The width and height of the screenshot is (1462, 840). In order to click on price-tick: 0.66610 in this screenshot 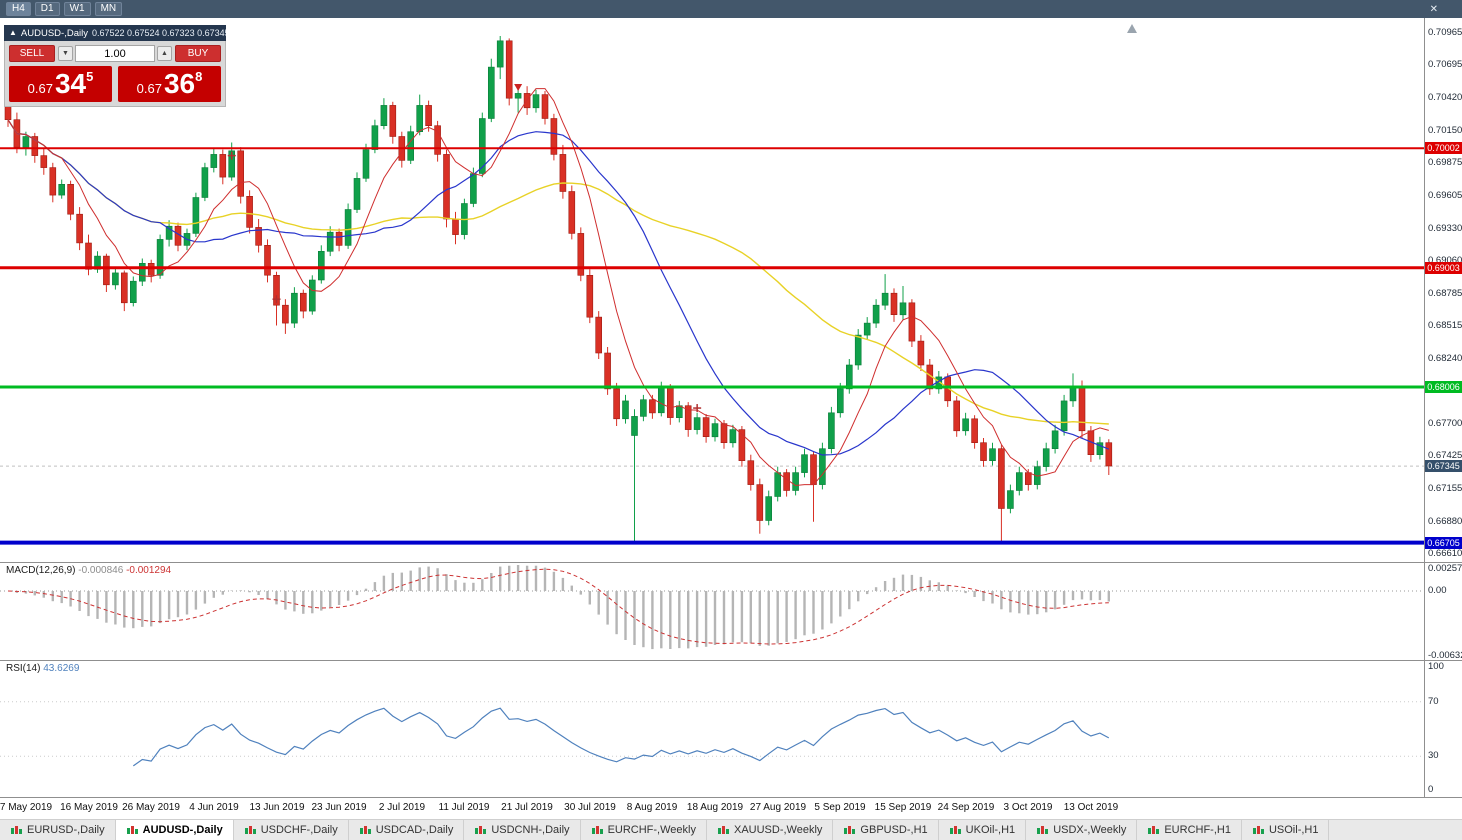, I will do `click(1445, 553)`.